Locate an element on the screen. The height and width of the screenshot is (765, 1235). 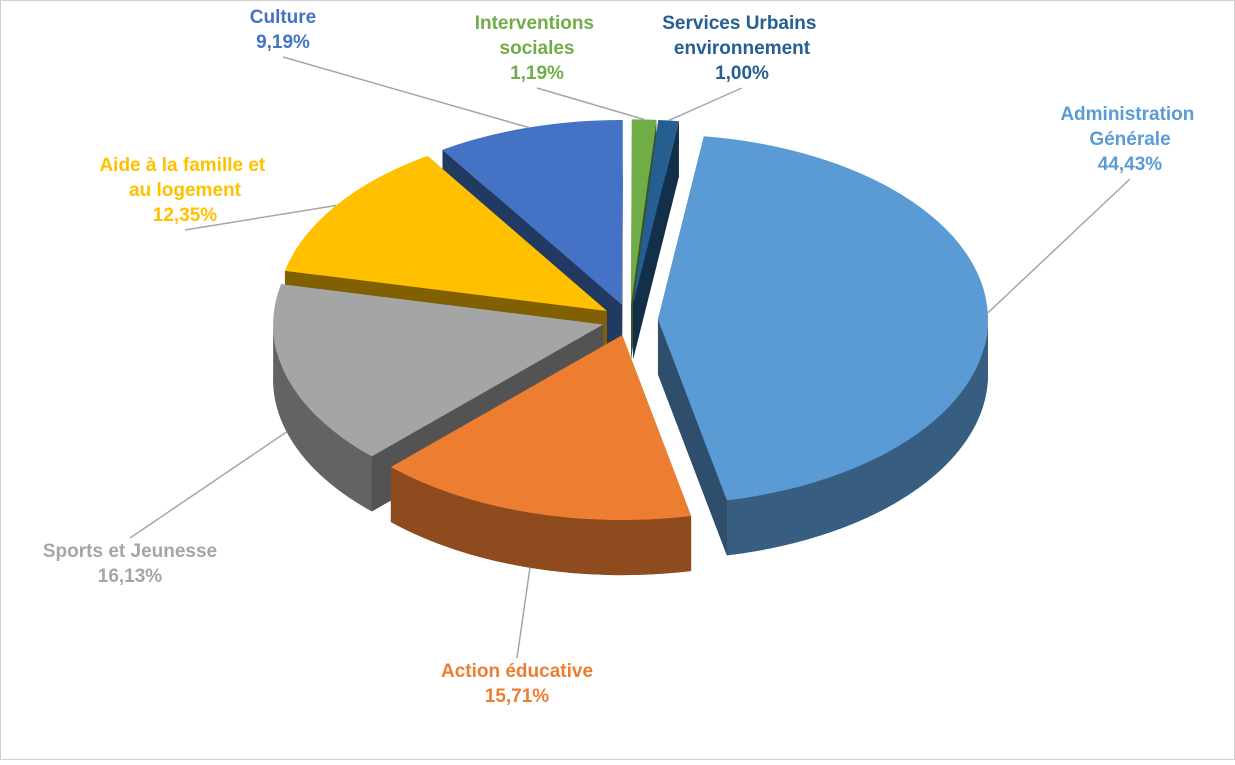
category-label: Aide à la famille et au logement is located at coordinates (184, 178).